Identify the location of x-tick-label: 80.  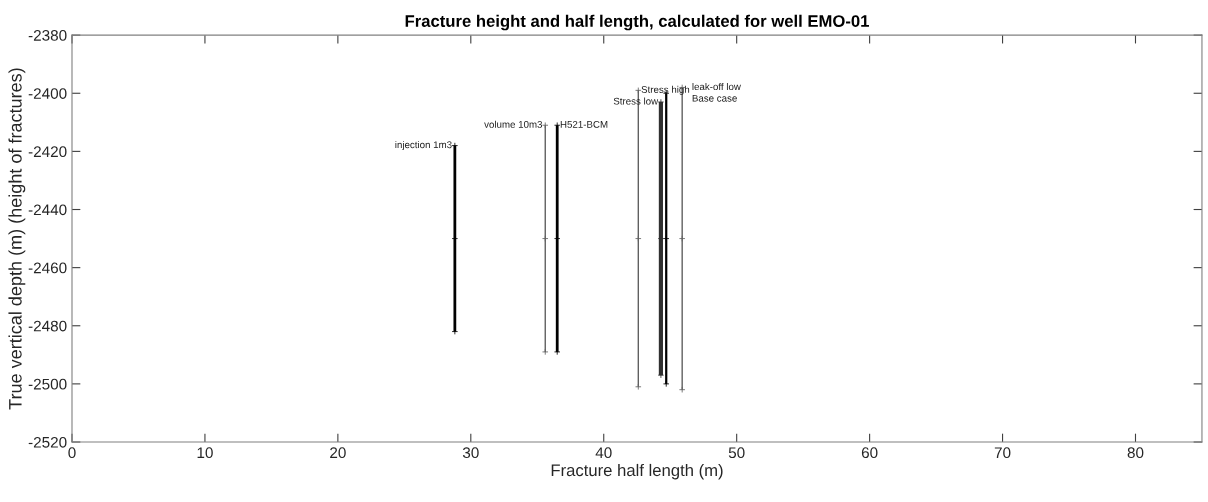
(1135, 453).